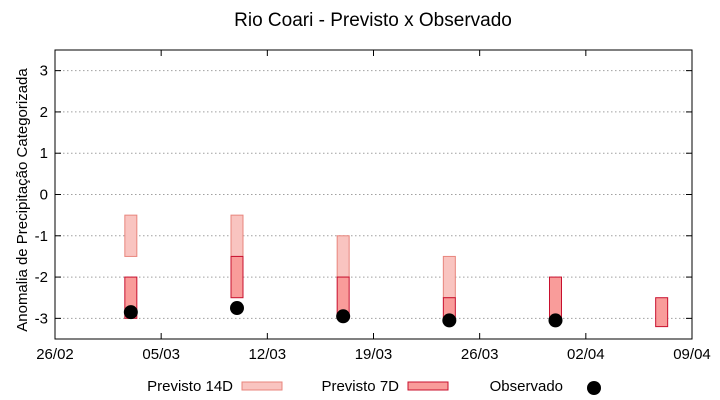 This screenshot has width=720, height=400. Describe the element at coordinates (41, 236) in the screenshot. I see `y-tick-label: -1` at that location.